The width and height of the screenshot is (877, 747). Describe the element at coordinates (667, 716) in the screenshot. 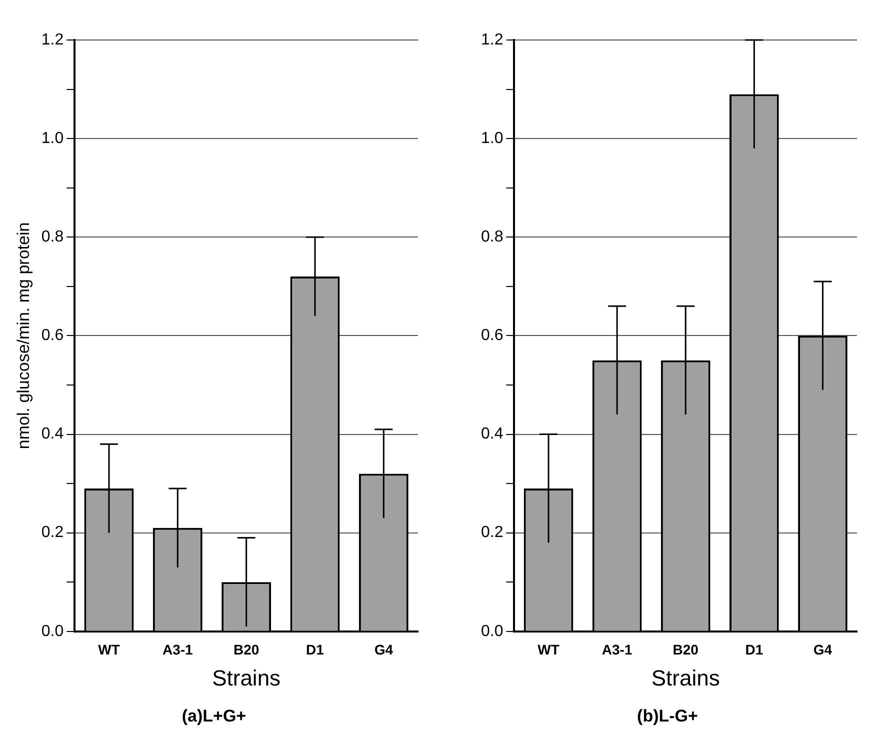

I see `text: (b)L-G+` at that location.